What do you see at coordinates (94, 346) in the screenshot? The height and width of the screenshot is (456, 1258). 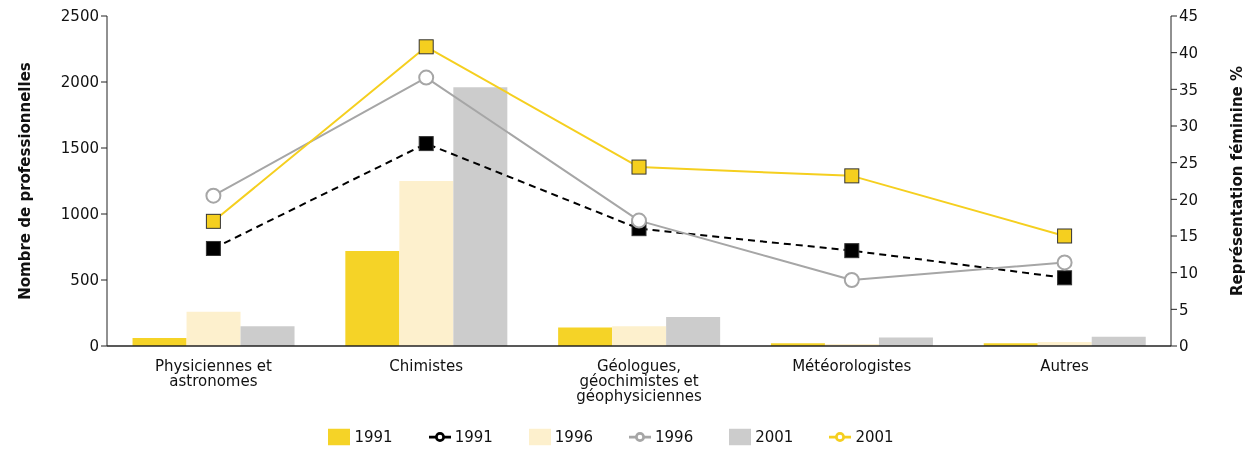 I see `y-tick-label: 0` at bounding box center [94, 346].